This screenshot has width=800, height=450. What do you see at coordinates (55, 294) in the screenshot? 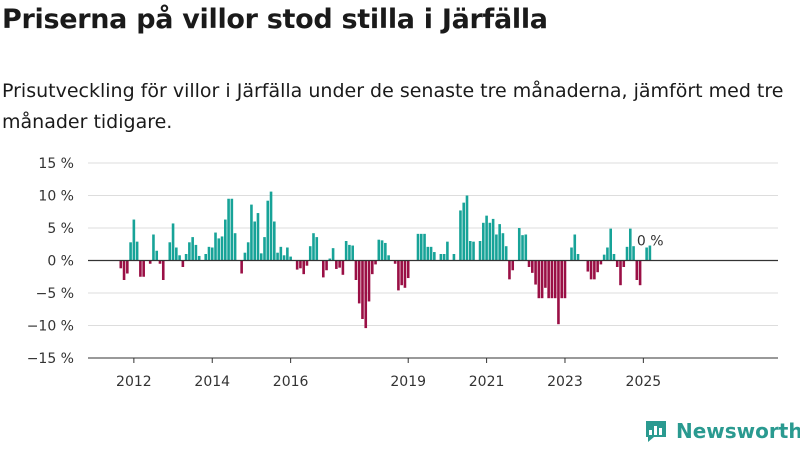
I see `y-tick-label: −5 %` at bounding box center [55, 294].